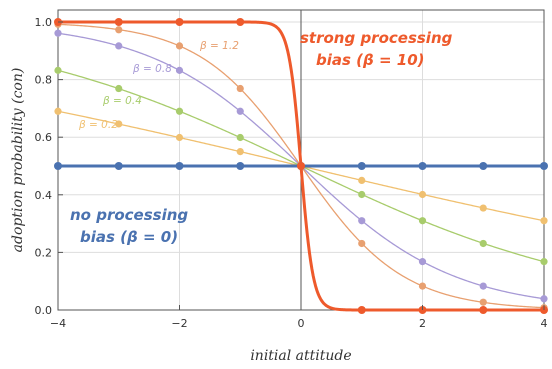 The height and width of the screenshot is (369, 552). I want to click on y-tick-label: 1.0, so click(44, 22).